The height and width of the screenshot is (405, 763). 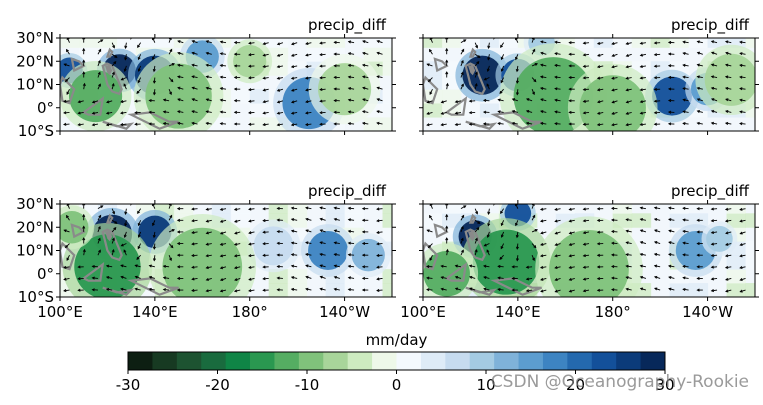 I want to click on lat-tick-label: 20°N, so click(x=35, y=227).